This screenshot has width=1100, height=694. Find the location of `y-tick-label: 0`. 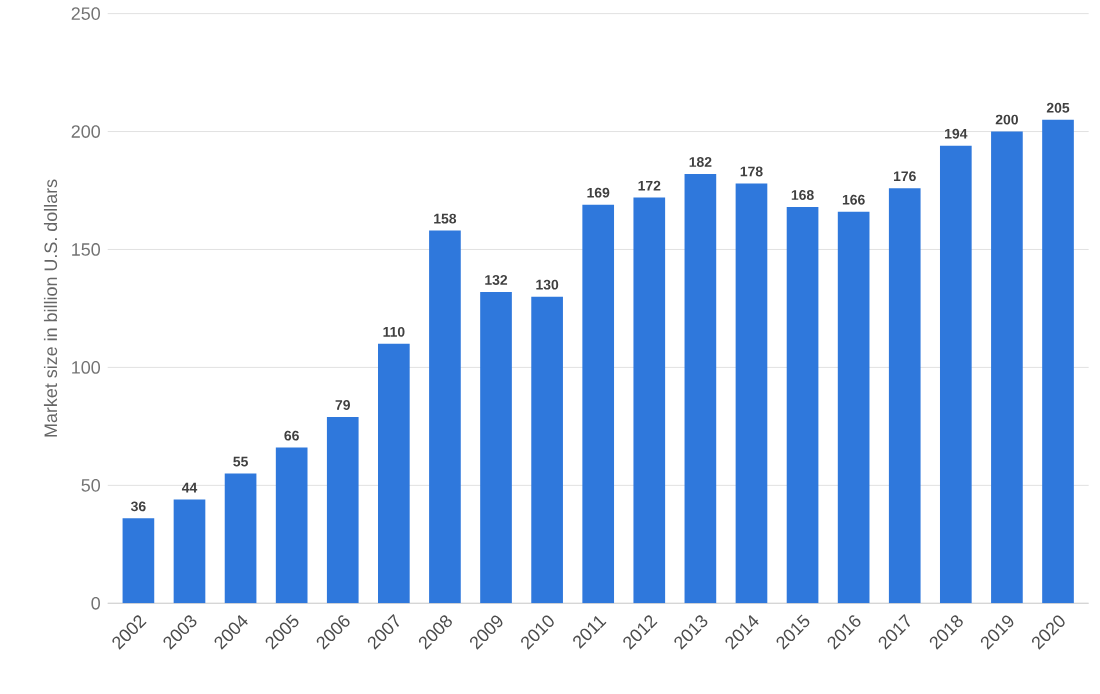

y-tick-label: 0 is located at coordinates (96, 603).